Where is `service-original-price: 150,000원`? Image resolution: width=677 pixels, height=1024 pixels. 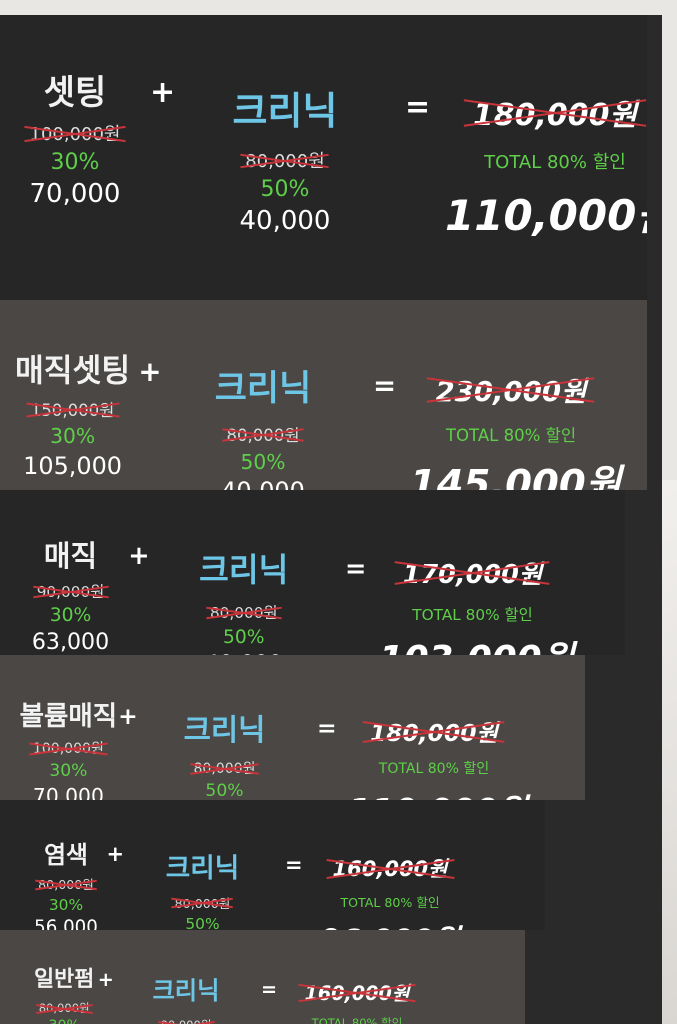
service-original-price: 150,000원 is located at coordinates (73, 409).